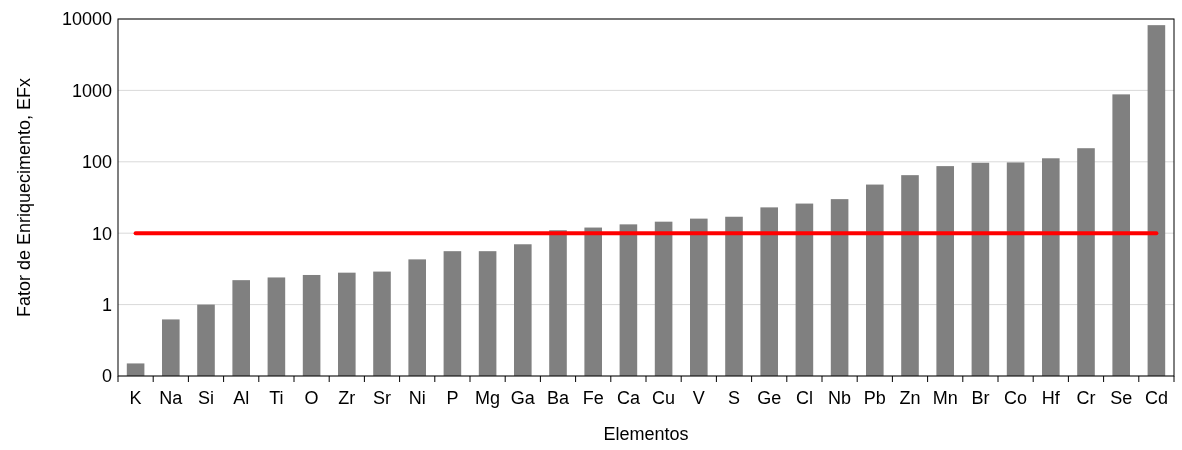 This screenshot has height=450, width=1182. I want to click on x-tick-label: Co, so click(1016, 398).